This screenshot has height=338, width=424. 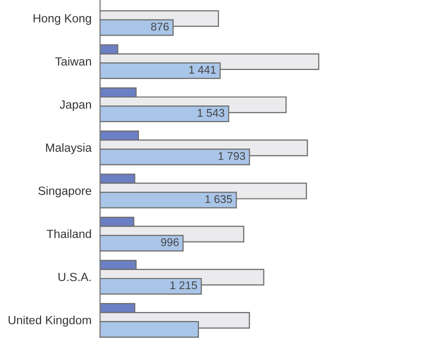 I want to click on y-tick-label: United Kingdom, so click(x=49, y=321).